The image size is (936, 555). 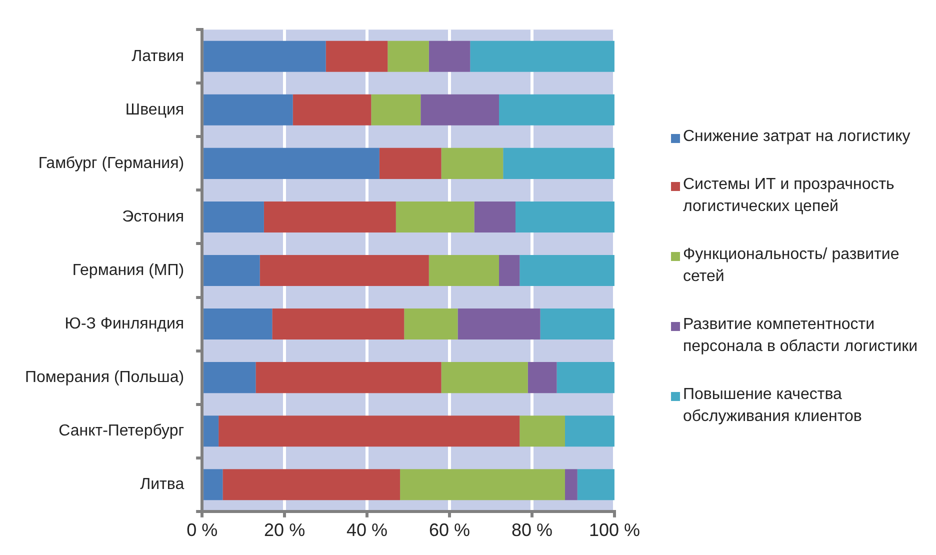 What do you see at coordinates (121, 431) in the screenshot?
I see `y-tick-label: Санкт-Петербург` at bounding box center [121, 431].